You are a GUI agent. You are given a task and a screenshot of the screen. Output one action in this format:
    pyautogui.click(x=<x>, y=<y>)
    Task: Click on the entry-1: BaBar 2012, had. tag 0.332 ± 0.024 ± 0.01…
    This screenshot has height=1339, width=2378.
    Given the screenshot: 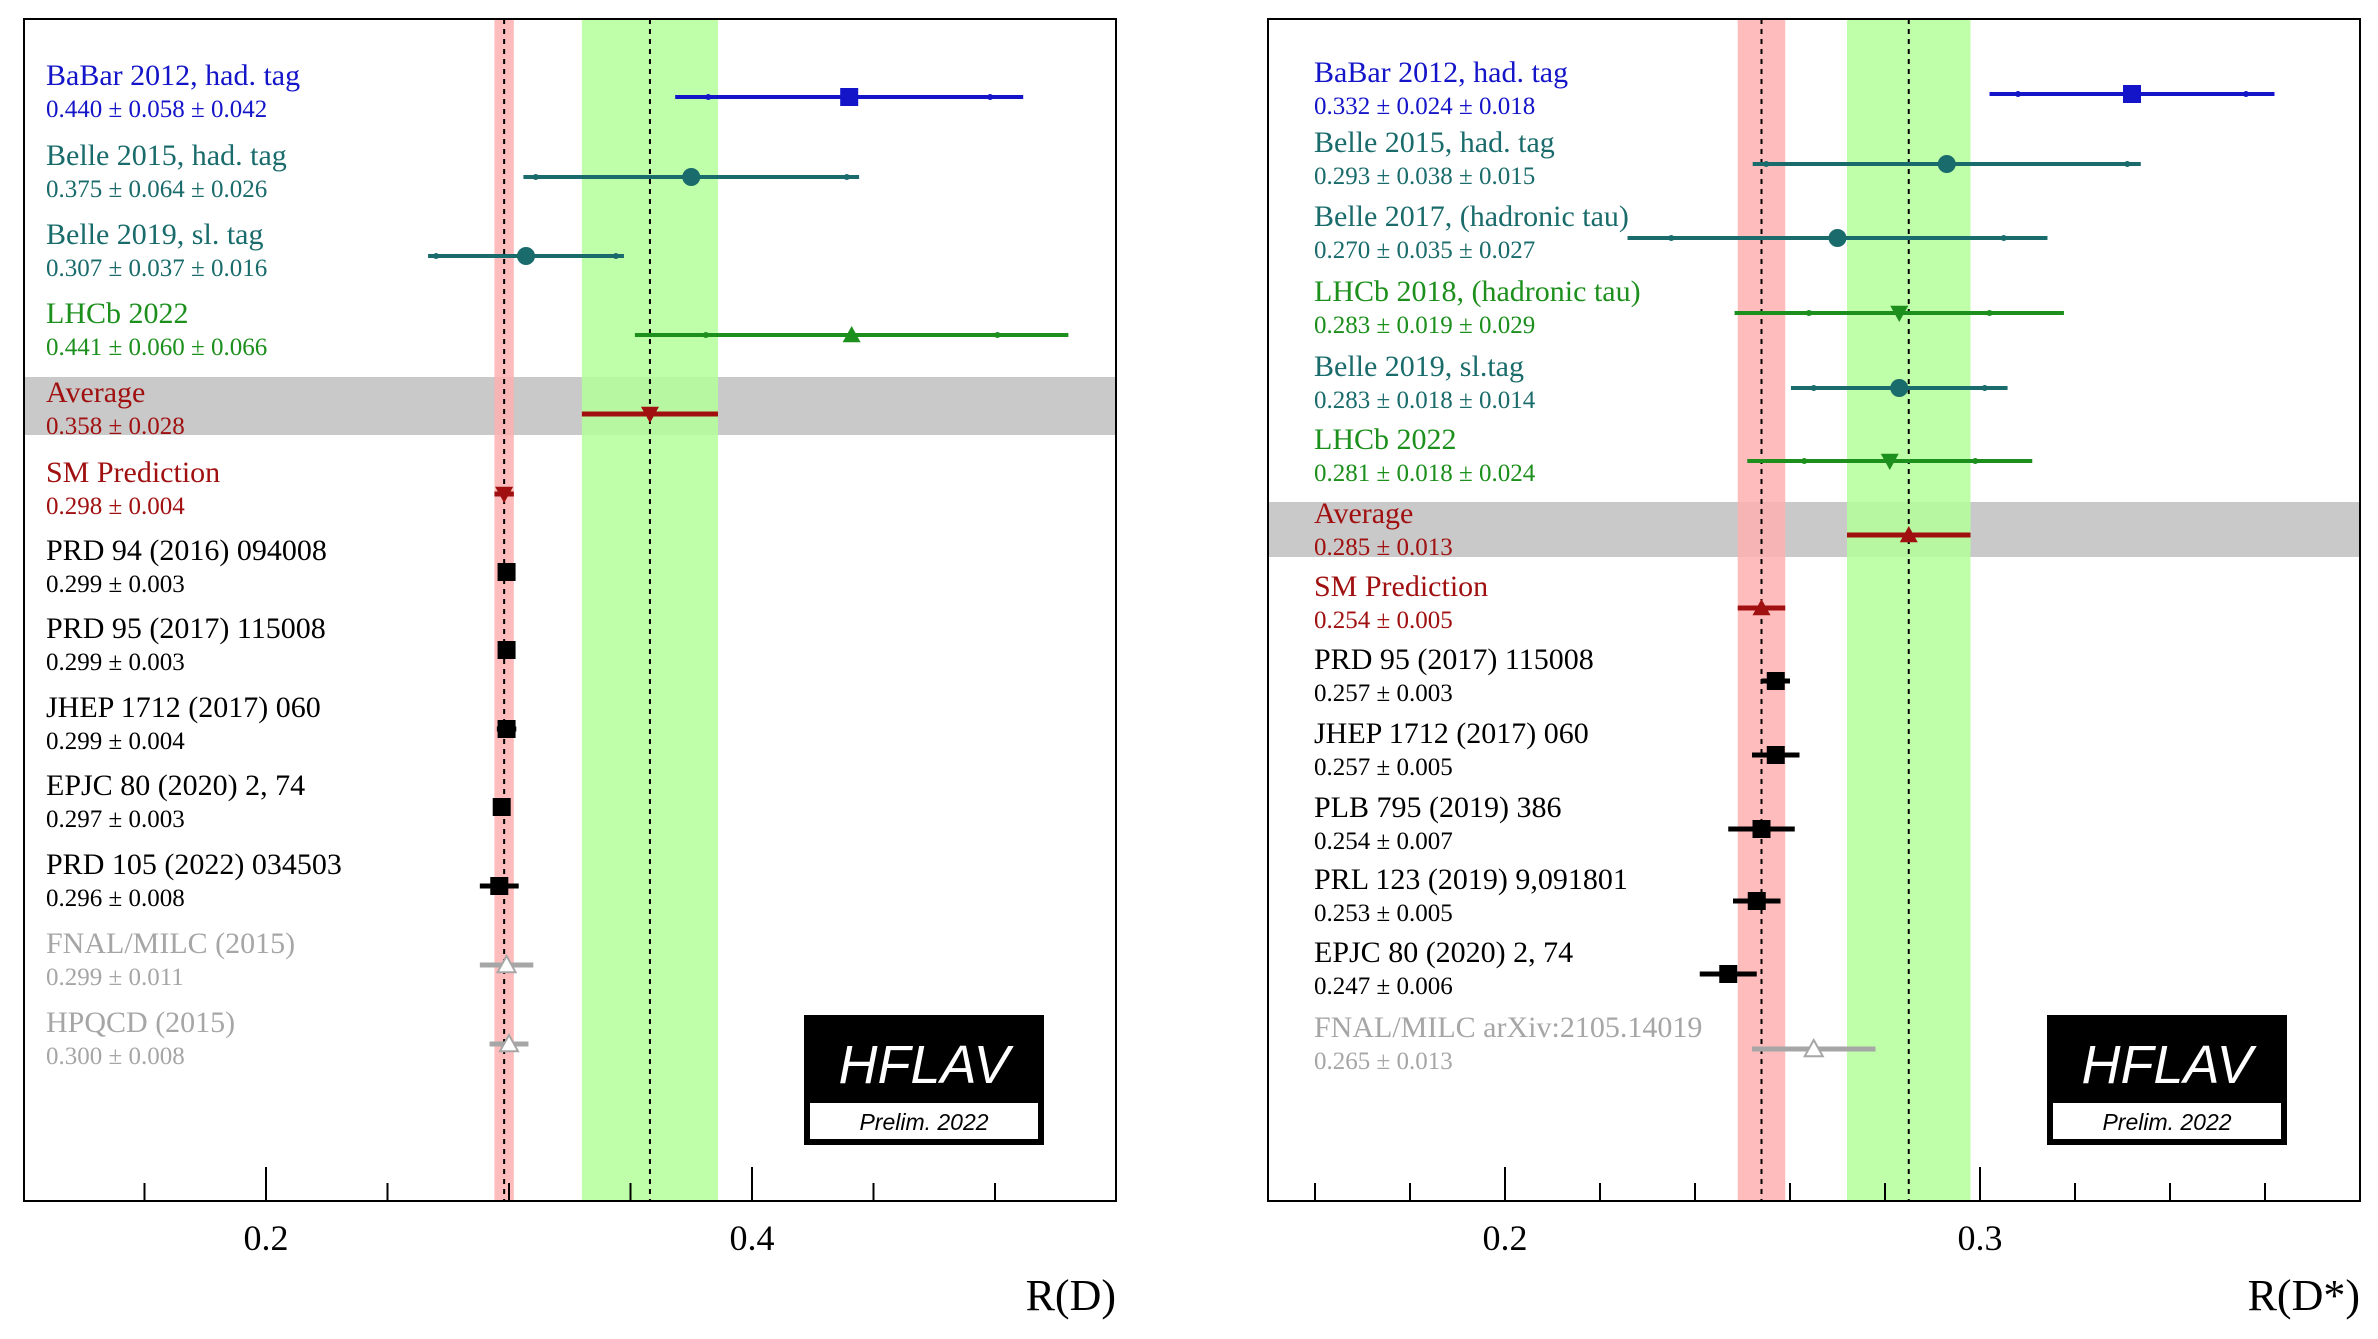 What is the action you would take?
    pyautogui.click(x=1794, y=88)
    